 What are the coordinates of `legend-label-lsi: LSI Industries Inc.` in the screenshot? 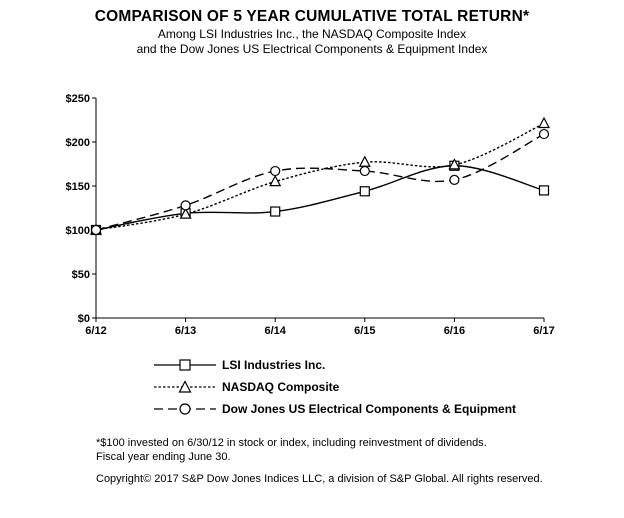 It's located at (274, 365).